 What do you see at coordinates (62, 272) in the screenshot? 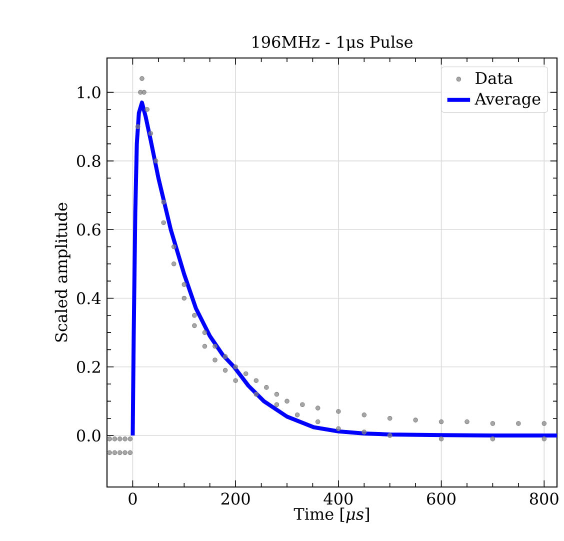
I see `y-axis-title: Scaled amplitude` at bounding box center [62, 272].